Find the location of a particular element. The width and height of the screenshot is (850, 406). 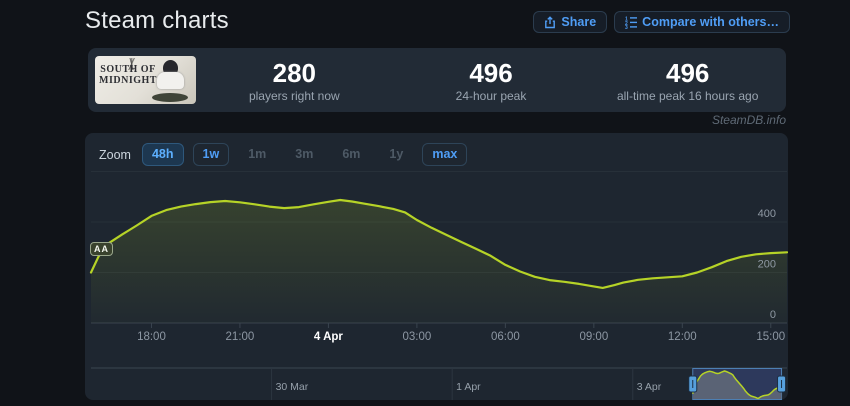

y-axis-label: 0 is located at coordinates (773, 315).